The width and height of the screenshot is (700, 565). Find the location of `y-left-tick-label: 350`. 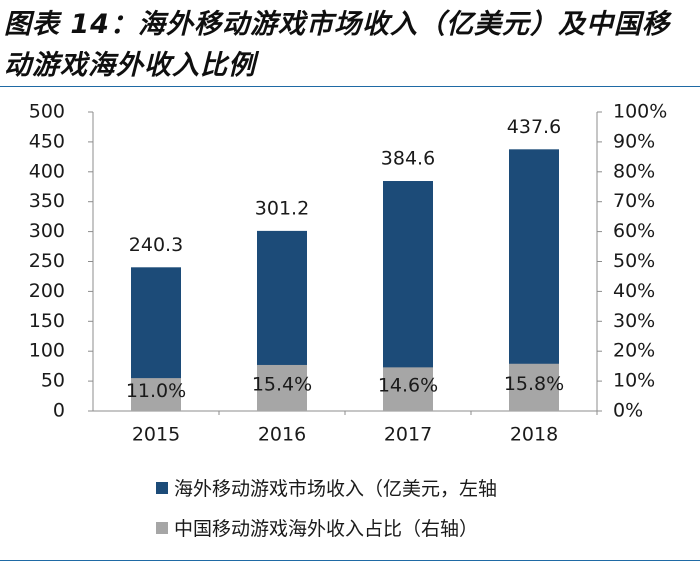

y-left-tick-label: 350 is located at coordinates (47, 201).